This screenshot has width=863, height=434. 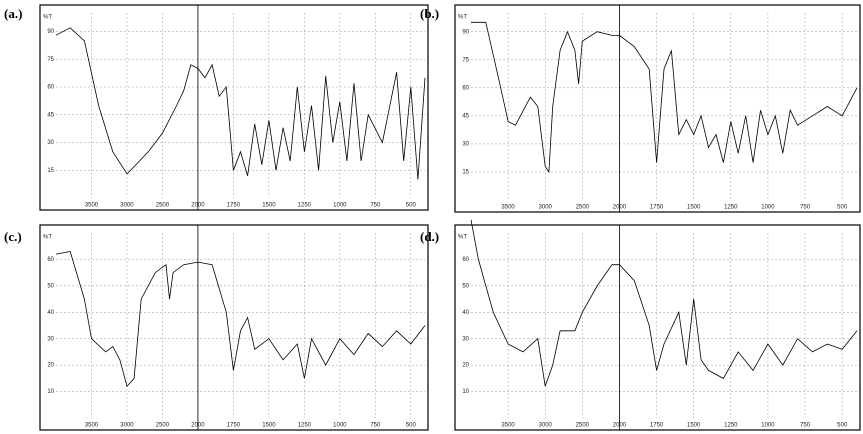 I want to click on panel-label: (a.), so click(x=13, y=13).